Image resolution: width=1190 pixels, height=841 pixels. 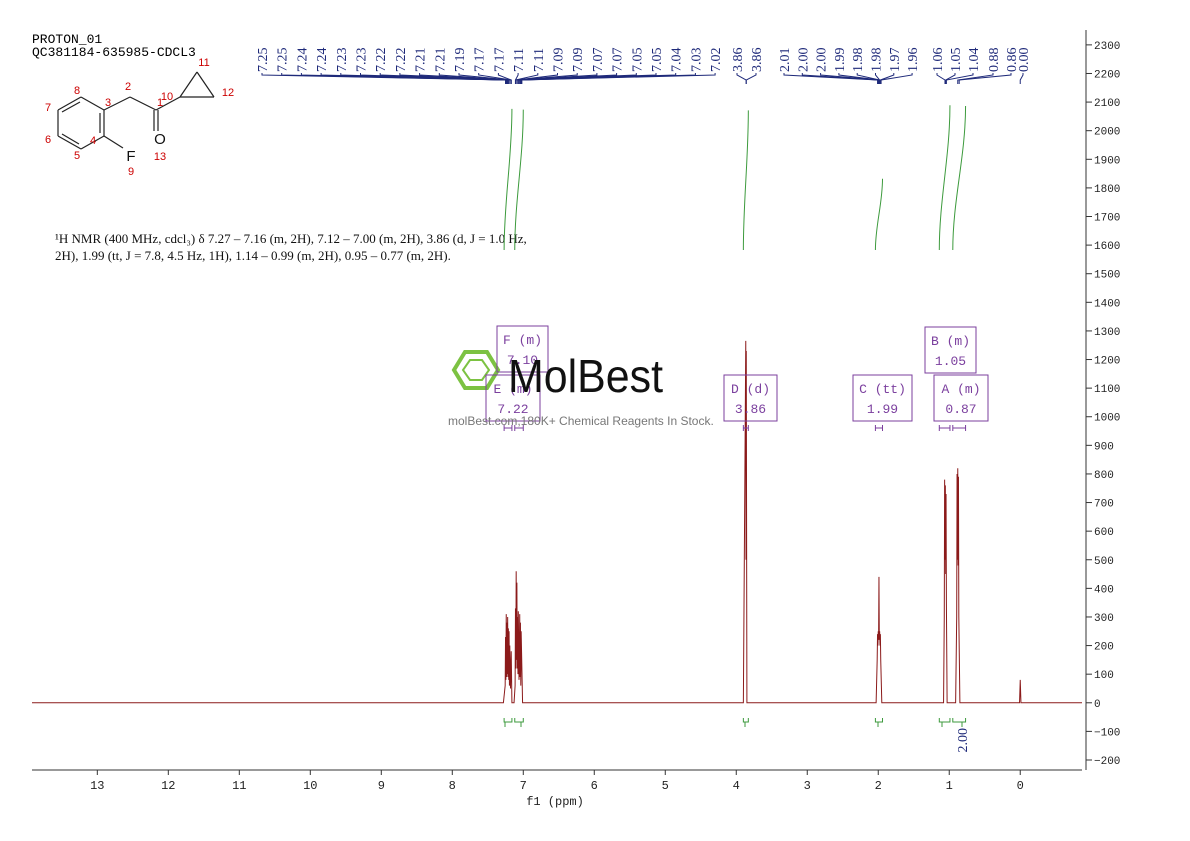 I want to click on watermark-logo, so click(x=476, y=370).